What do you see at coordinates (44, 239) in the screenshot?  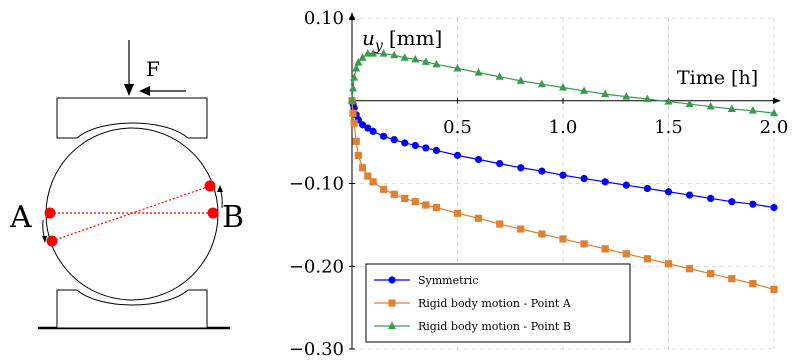 I see `point-a-arrowhead` at bounding box center [44, 239].